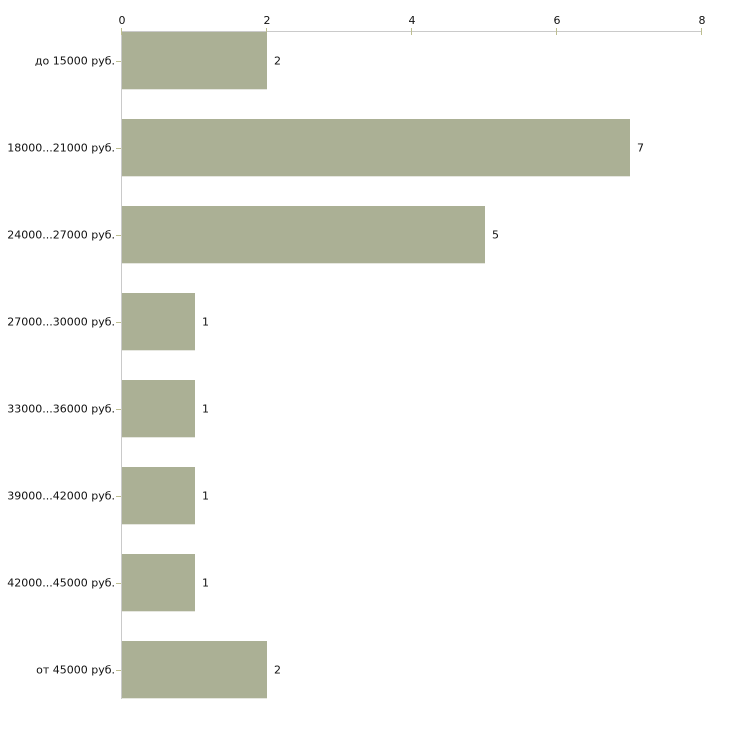 Image resolution: width=730 pixels, height=730 pixels. I want to click on bar-value-label: 7, so click(640, 148).